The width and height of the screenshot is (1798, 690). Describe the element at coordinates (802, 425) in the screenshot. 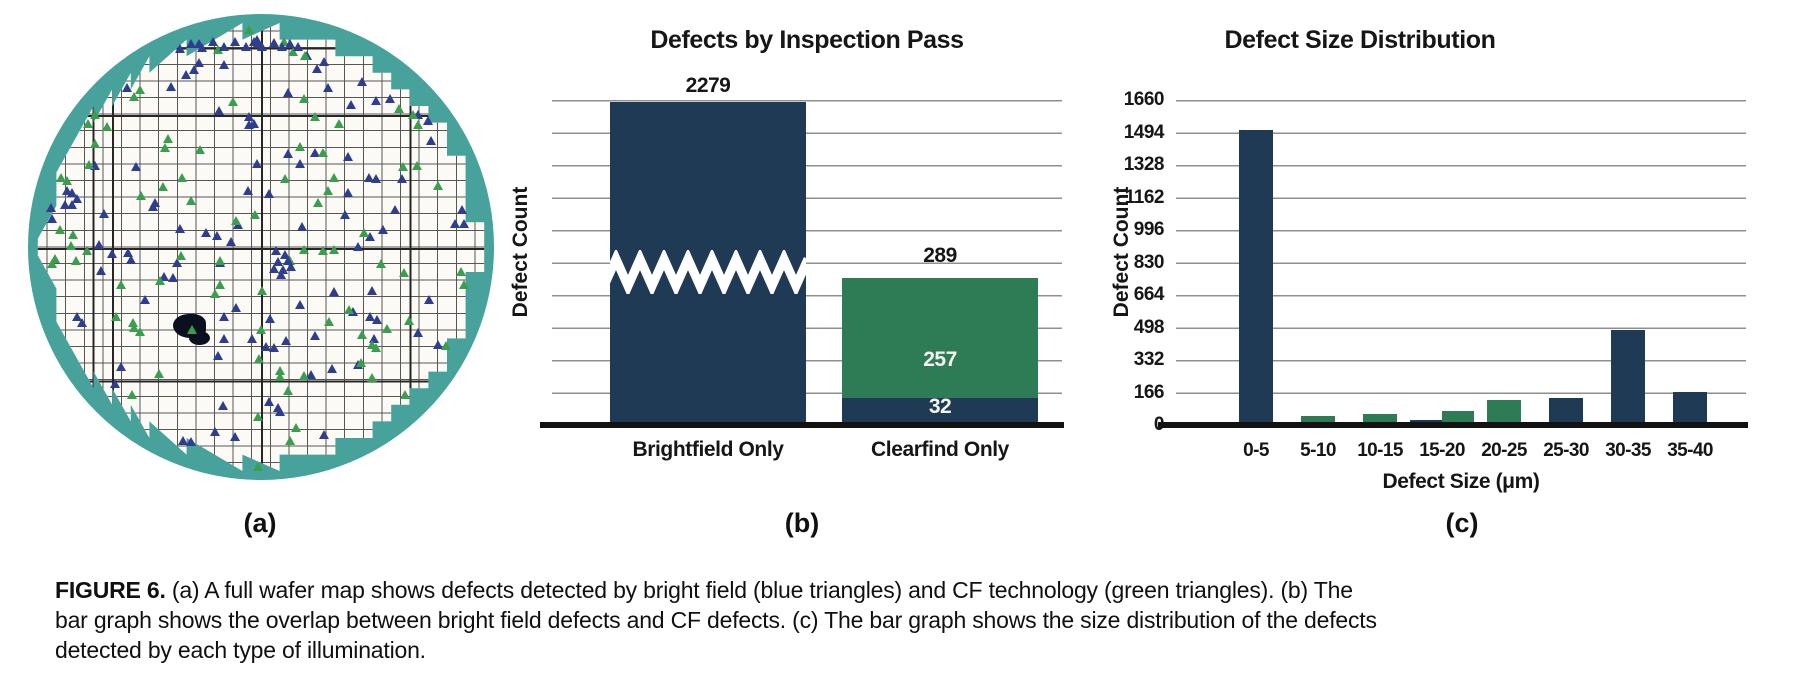

I see `chart-b-x-axis` at that location.